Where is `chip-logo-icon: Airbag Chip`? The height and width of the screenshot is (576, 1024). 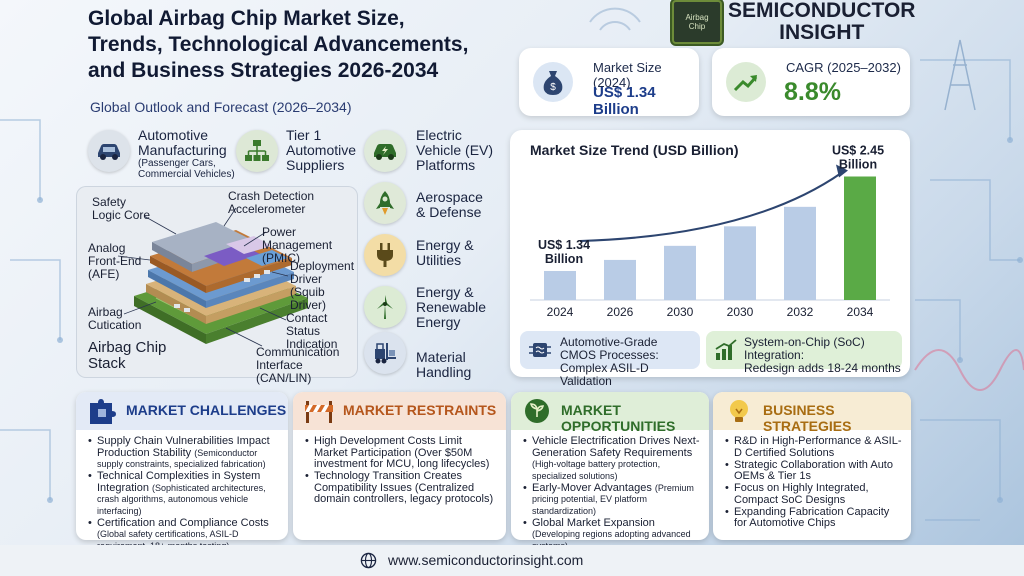
chip-logo-icon: Airbag Chip is located at coordinates (697, 22).